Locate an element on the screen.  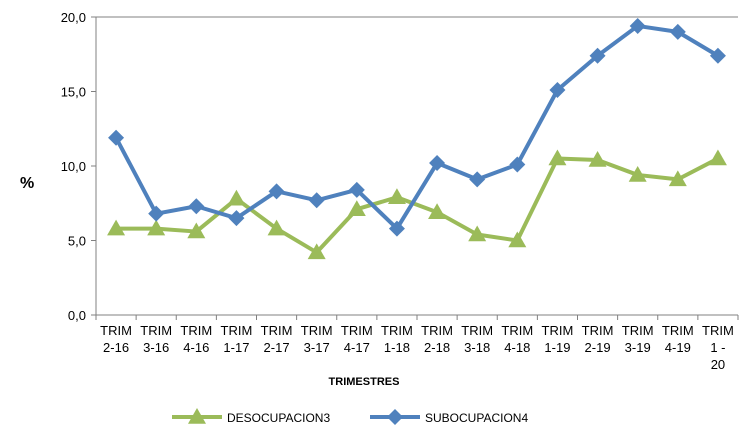
x-tick-label: TRIM 3-16 is located at coordinates (156, 339).